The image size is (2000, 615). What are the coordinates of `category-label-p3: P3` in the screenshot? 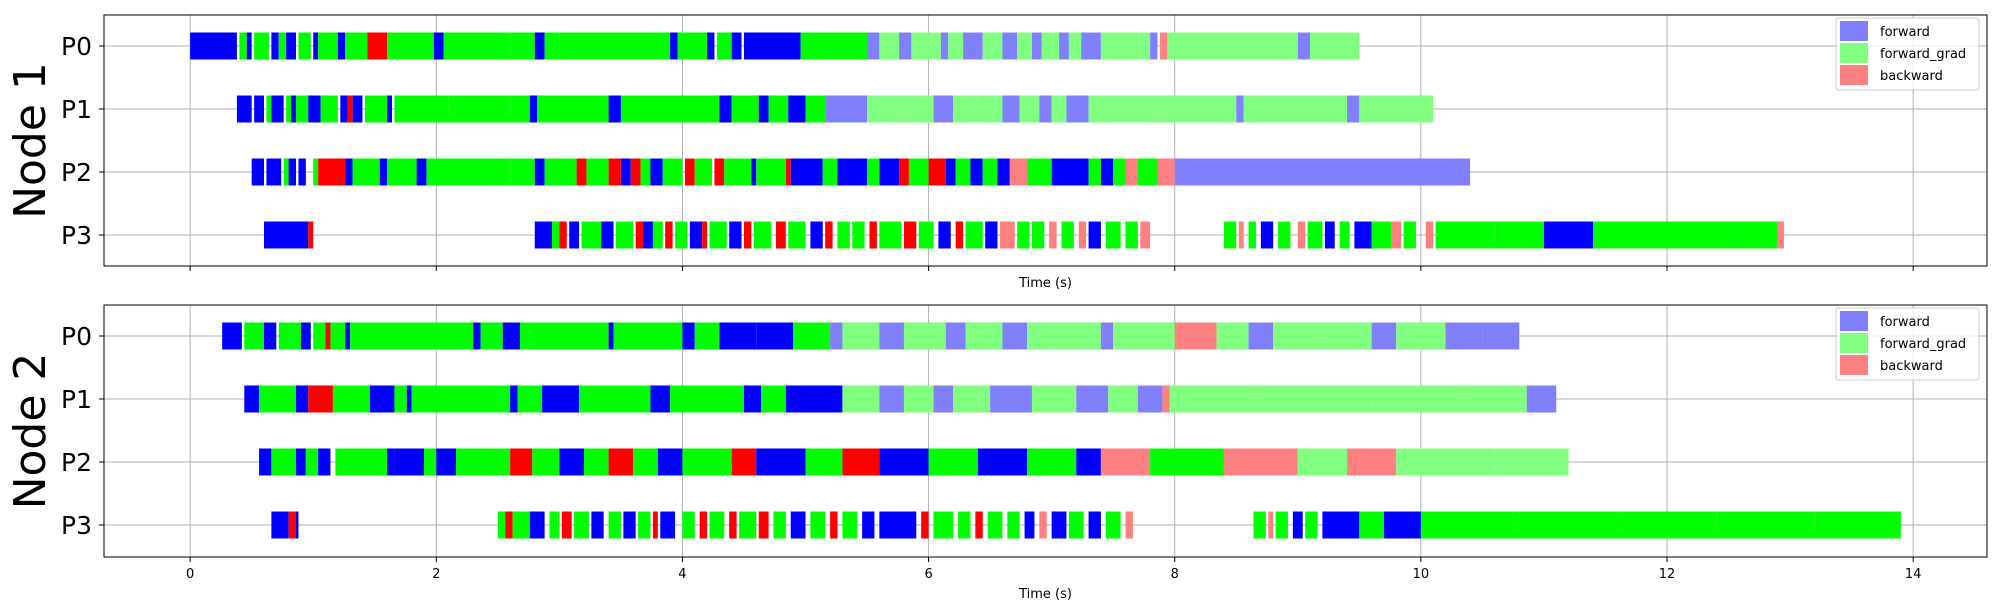 It's located at (76, 235).